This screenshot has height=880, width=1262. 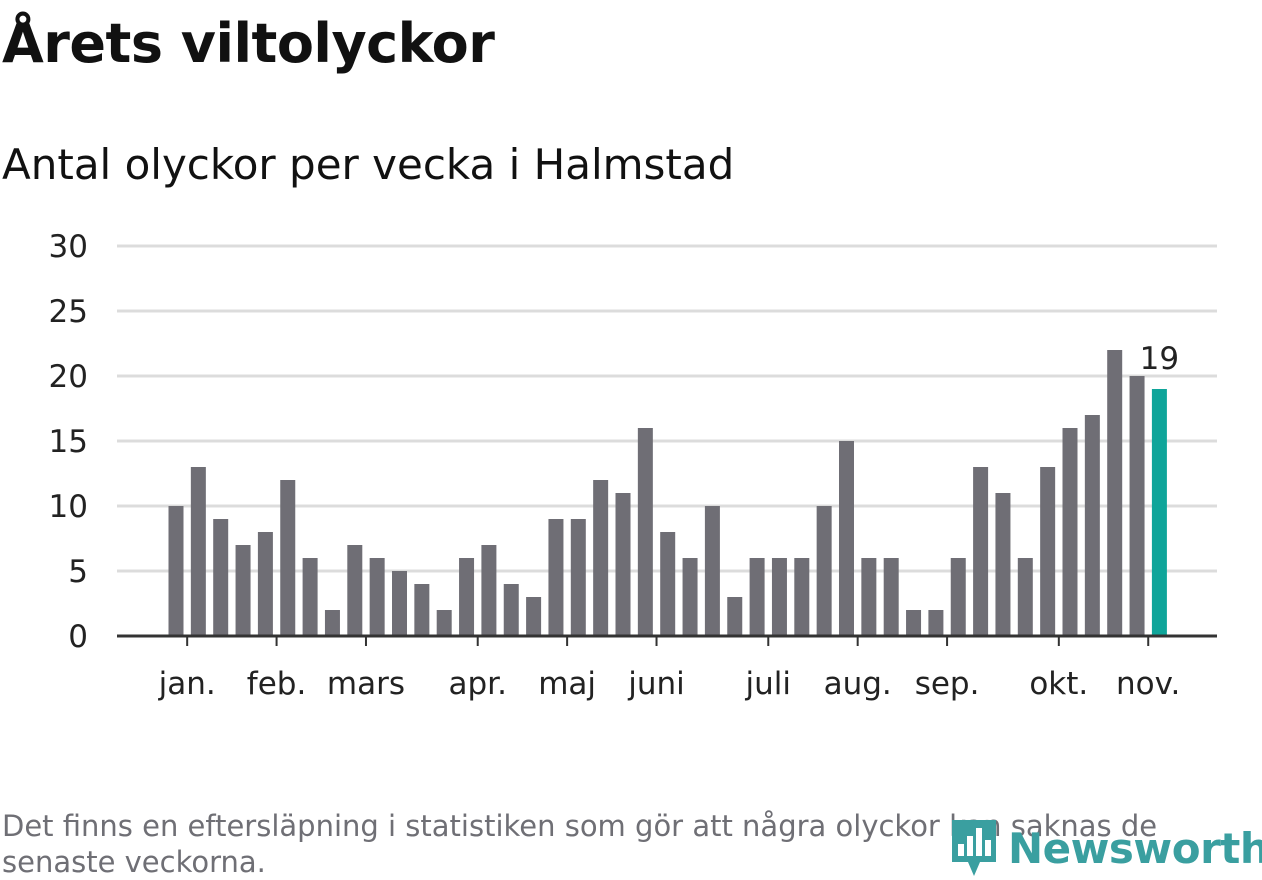 What do you see at coordinates (187, 684) in the screenshot?
I see `x-tick-label: jan.` at bounding box center [187, 684].